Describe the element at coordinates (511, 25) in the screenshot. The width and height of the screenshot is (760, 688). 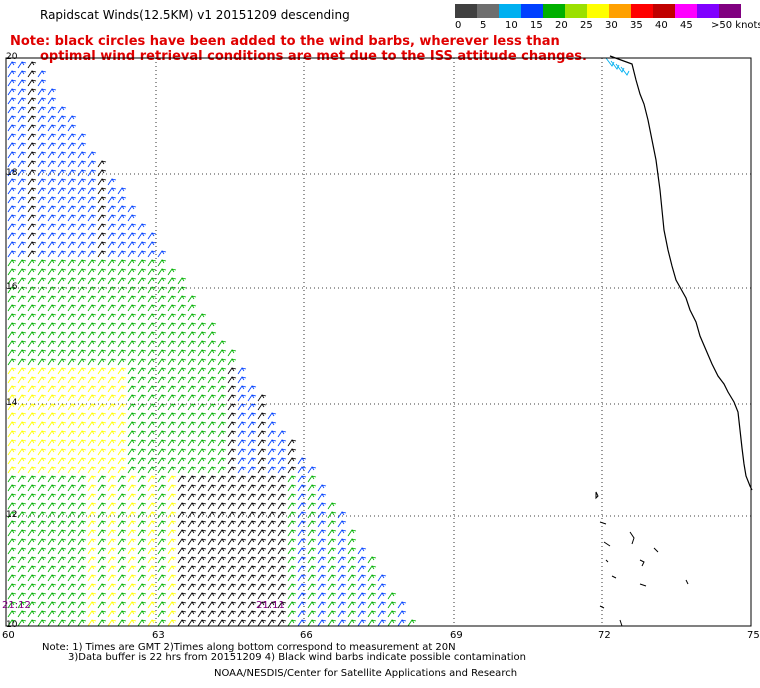
I see `legend-label: 10` at that location.